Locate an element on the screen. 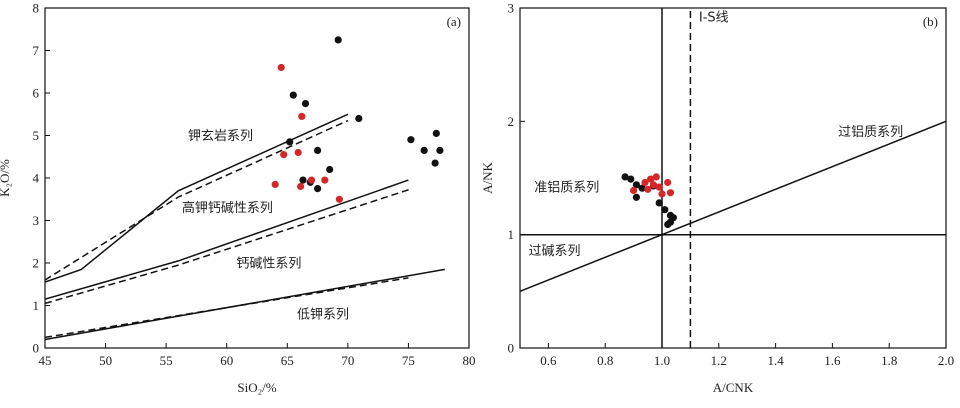  xtick-label-a-4: 65 is located at coordinates (287, 360).